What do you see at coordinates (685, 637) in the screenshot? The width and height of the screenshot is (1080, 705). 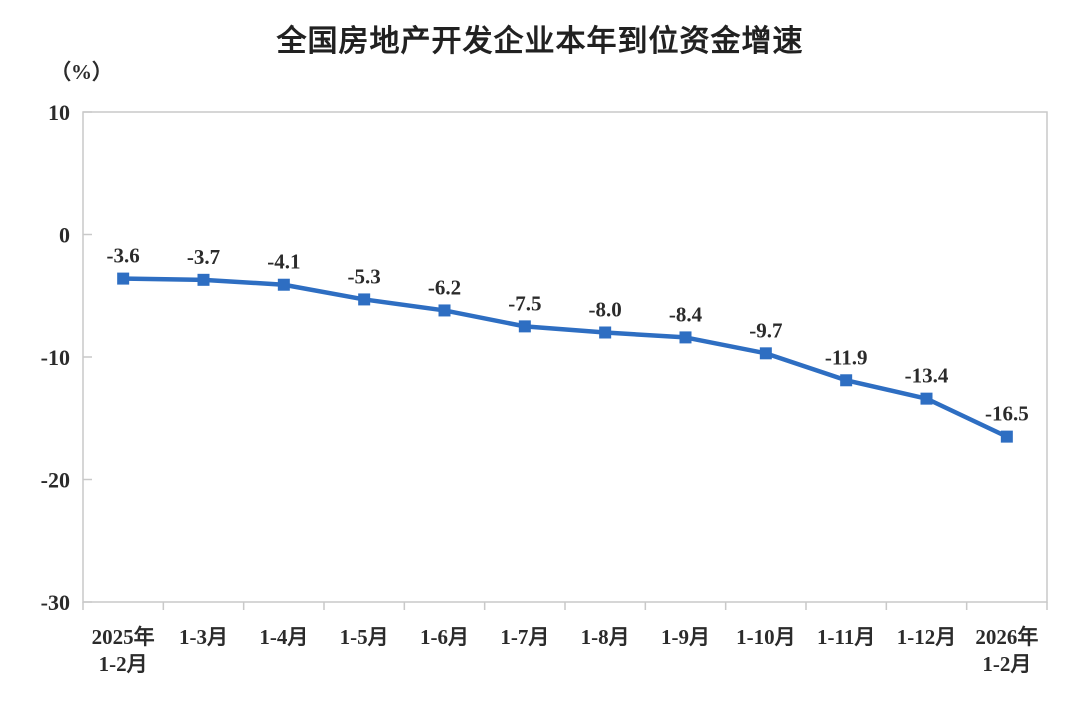 I see `x-tick-label: 1-9月` at bounding box center [685, 637].